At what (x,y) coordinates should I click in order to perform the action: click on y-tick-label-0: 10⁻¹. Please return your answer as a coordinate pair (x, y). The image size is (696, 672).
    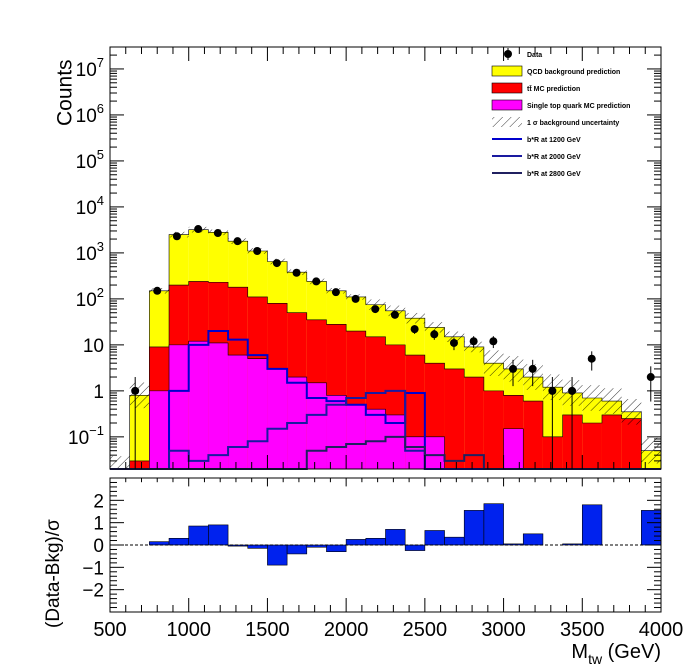
    Looking at the image, I should click on (86, 436).